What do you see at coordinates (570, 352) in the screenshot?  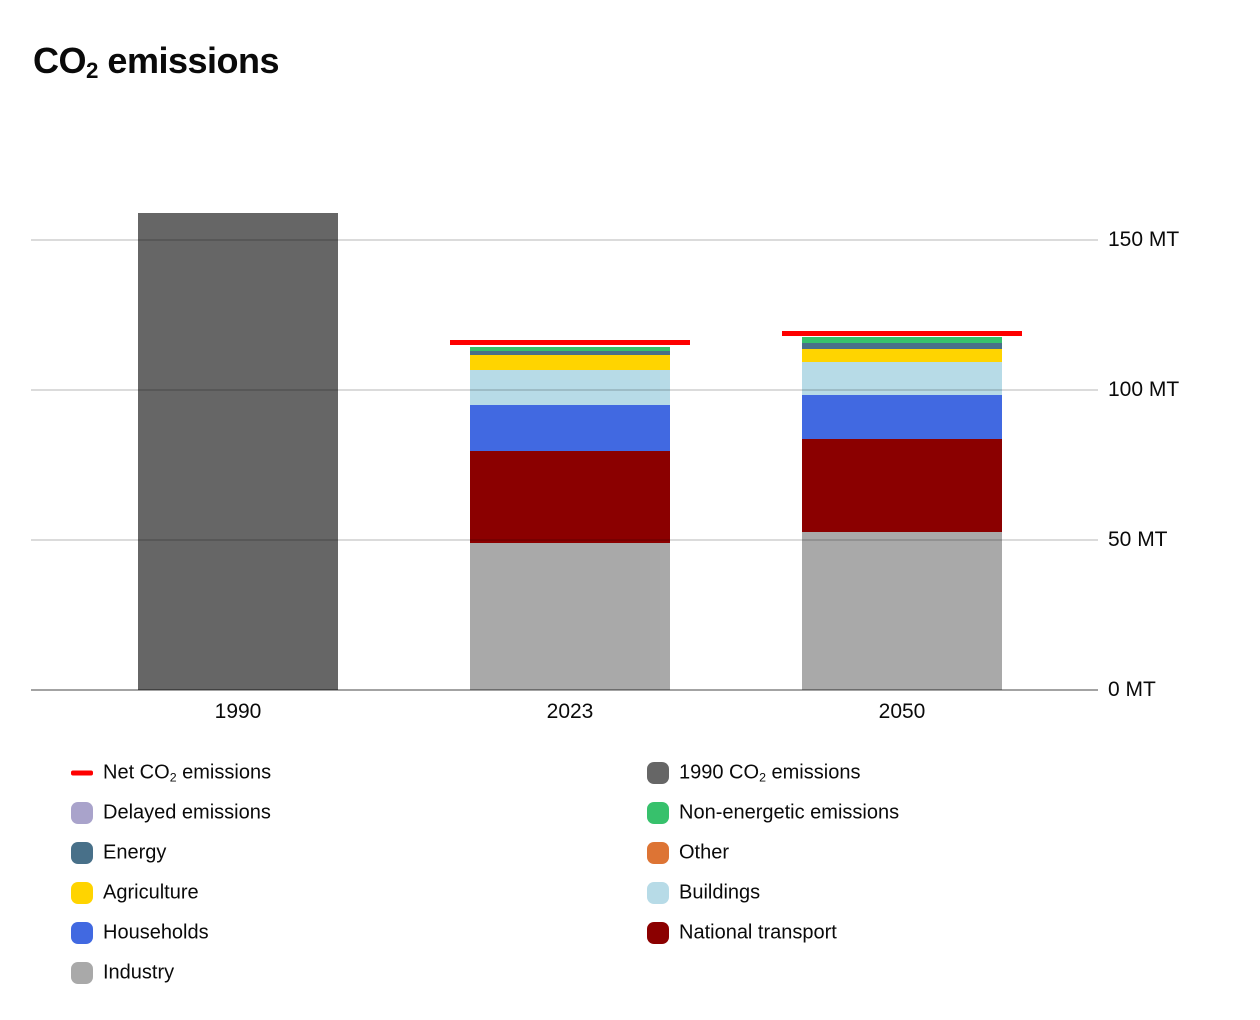 I see `bar-segment-2023-energy` at bounding box center [570, 352].